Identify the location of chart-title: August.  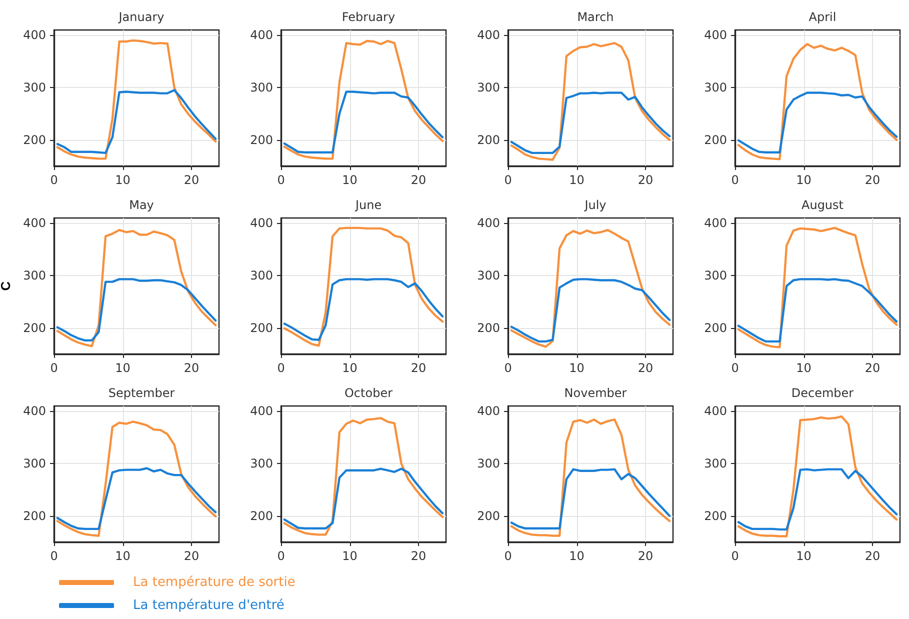
(823, 205).